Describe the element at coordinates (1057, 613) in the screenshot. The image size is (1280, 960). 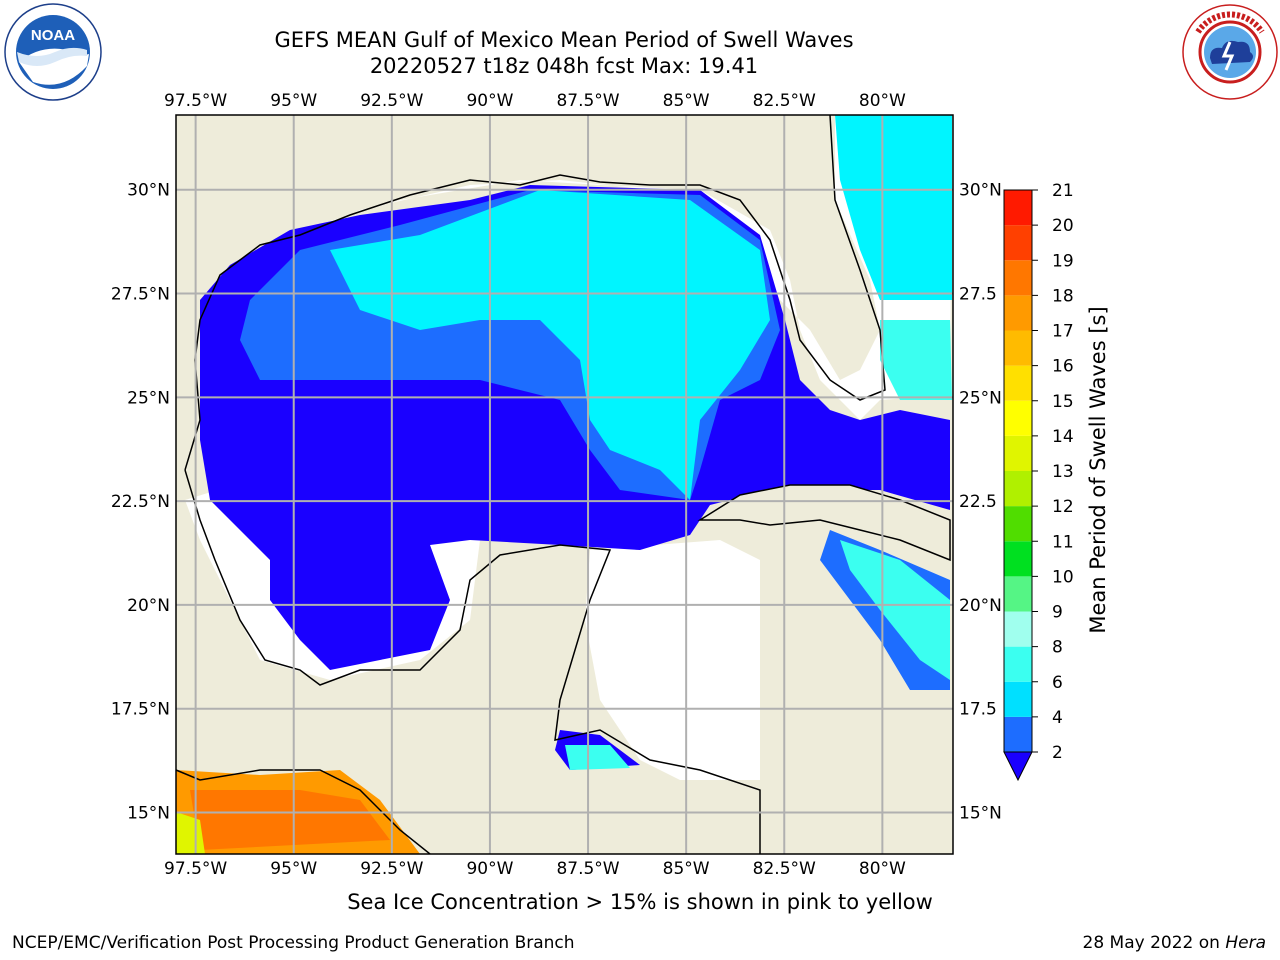
I see `colorbar-tick-label: 9` at that location.